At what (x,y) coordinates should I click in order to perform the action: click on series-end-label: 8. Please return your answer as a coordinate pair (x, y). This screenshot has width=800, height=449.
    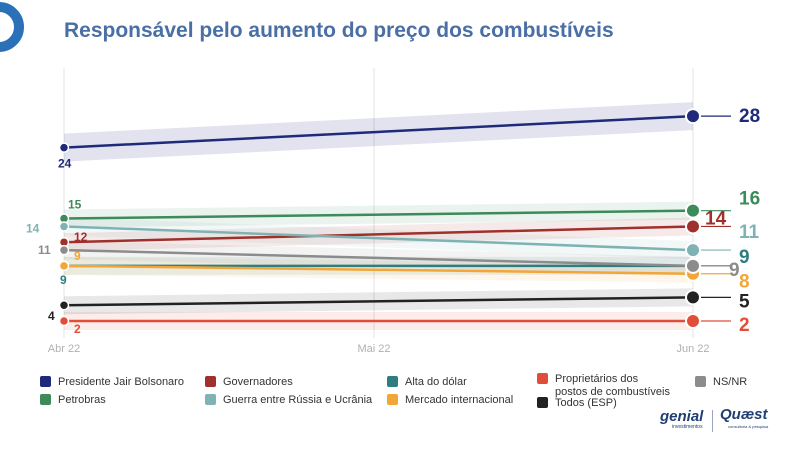
    Looking at the image, I should click on (744, 282).